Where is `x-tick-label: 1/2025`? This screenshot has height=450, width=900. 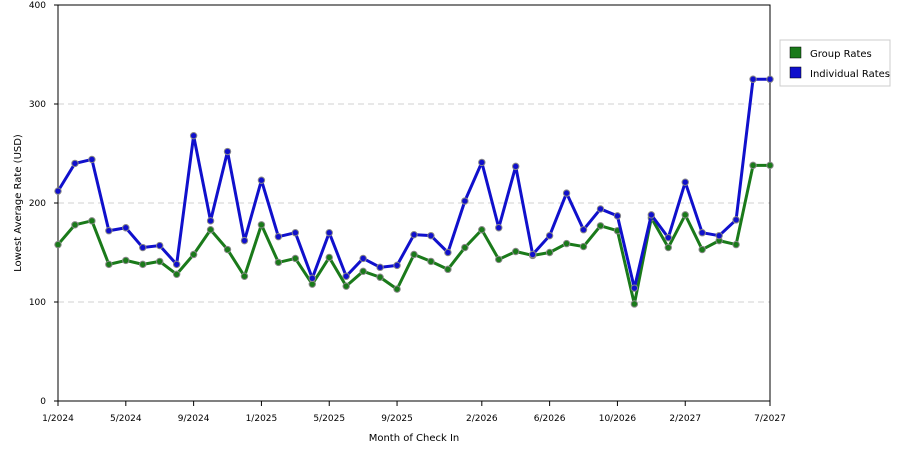 x-tick-label: 1/2025 is located at coordinates (262, 419).